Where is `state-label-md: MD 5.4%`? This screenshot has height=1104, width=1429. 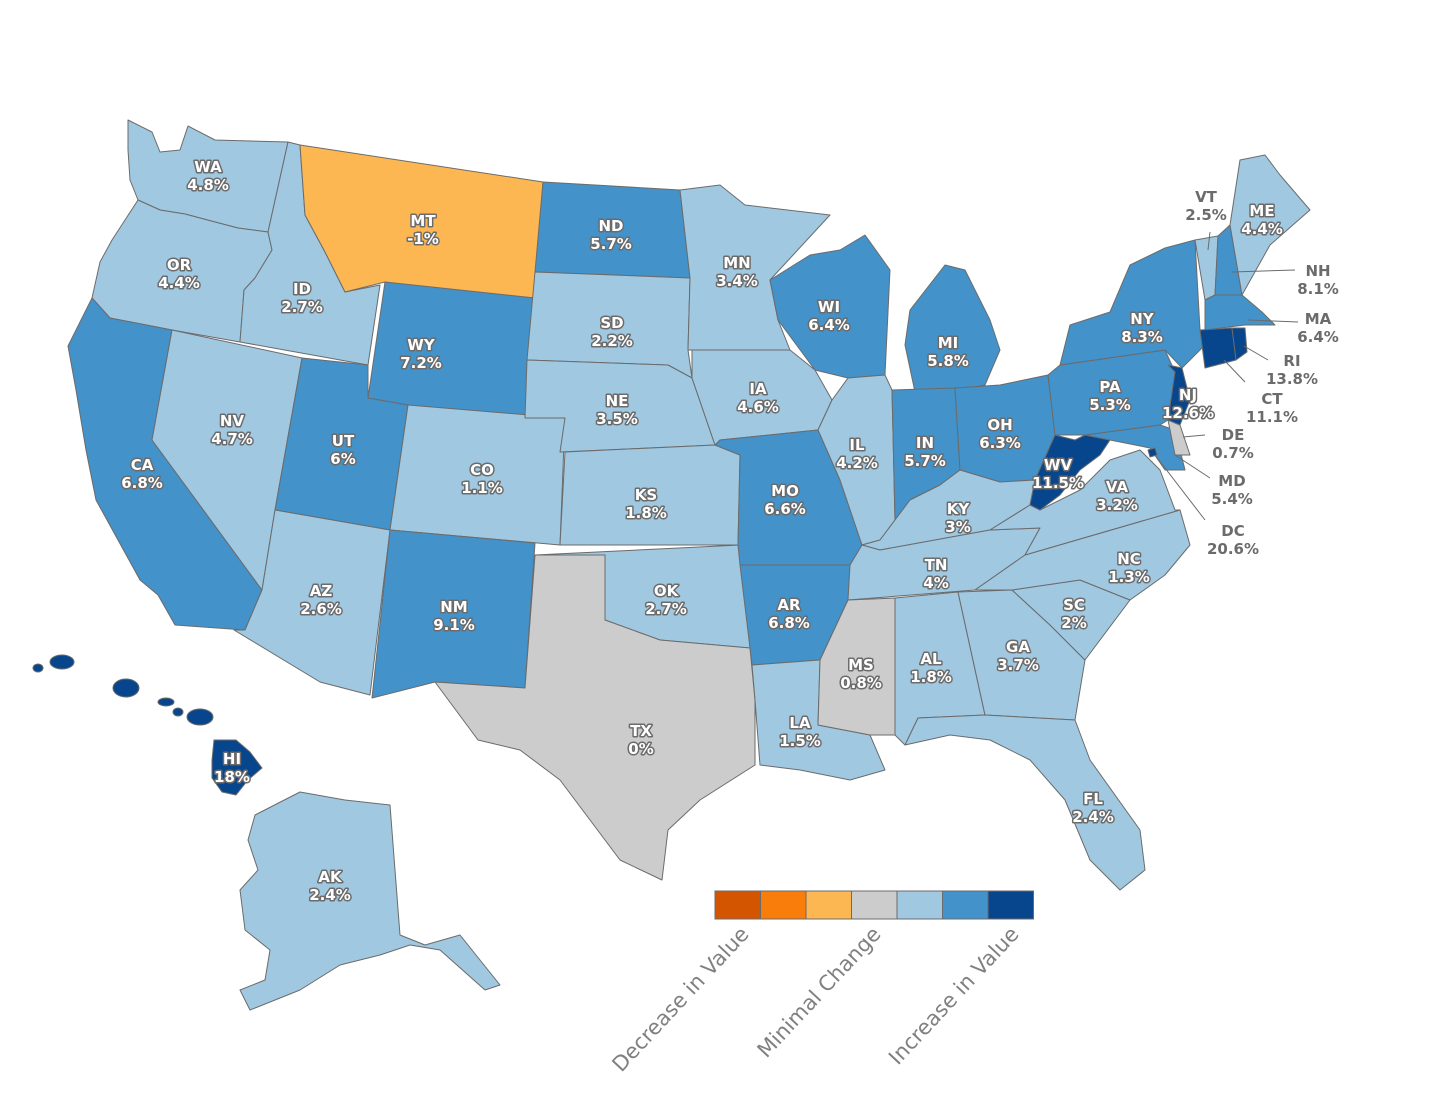
state-label-md: MD 5.4% is located at coordinates (1232, 490).